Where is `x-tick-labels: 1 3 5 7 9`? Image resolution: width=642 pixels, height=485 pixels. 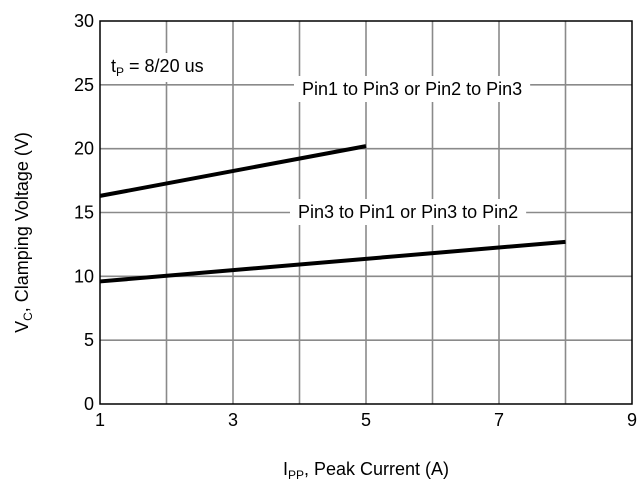
x-tick-labels: 1 3 5 7 9 is located at coordinates (366, 420).